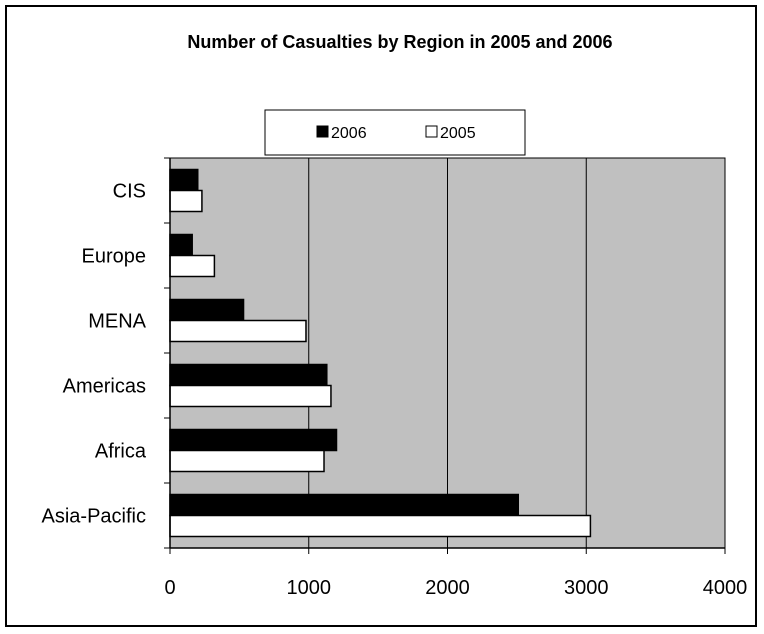  I want to click on bar-2006-cis, so click(184, 180).